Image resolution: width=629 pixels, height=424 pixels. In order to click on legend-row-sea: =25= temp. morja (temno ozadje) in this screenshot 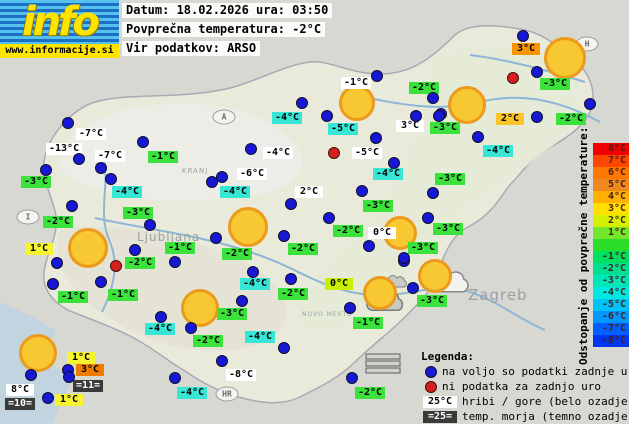, I will do `click(525, 416)`.